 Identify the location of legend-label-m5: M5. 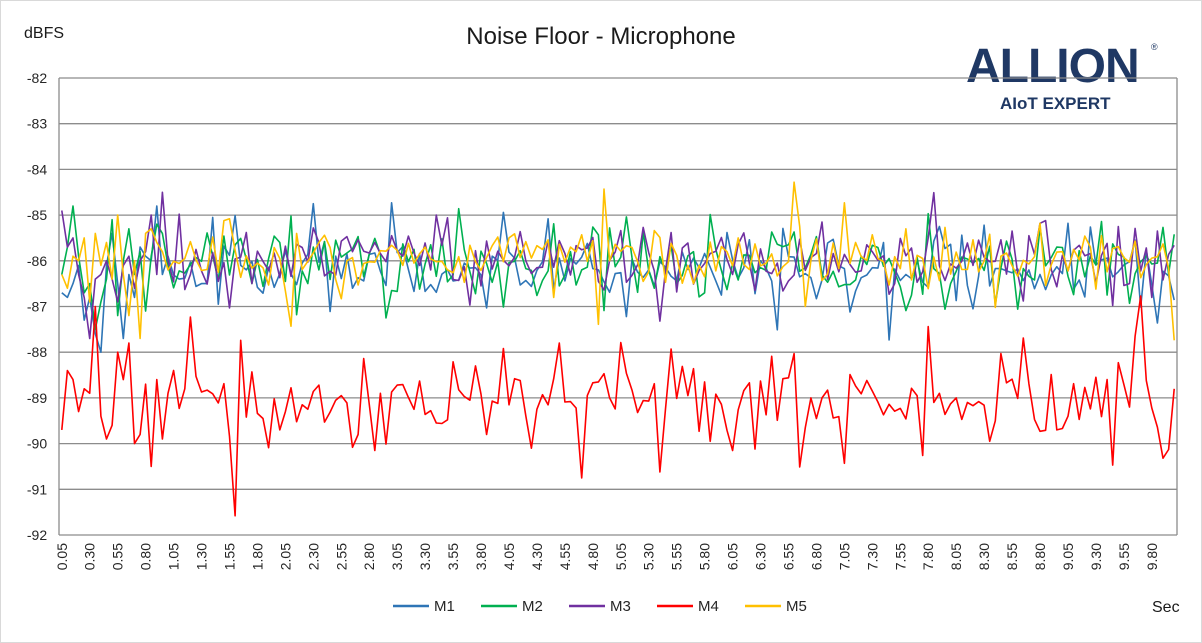
(796, 606).